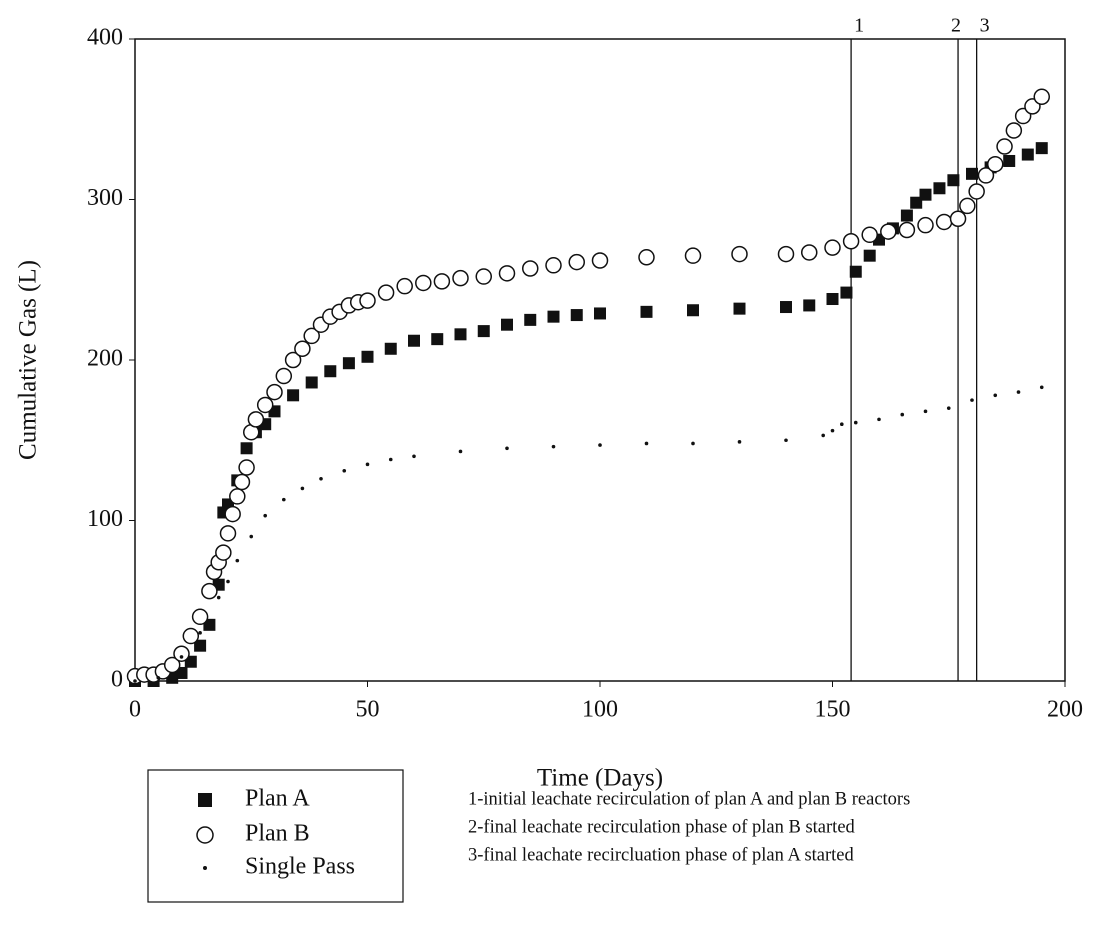  I want to click on y-tick-label: 0, so click(117, 680).